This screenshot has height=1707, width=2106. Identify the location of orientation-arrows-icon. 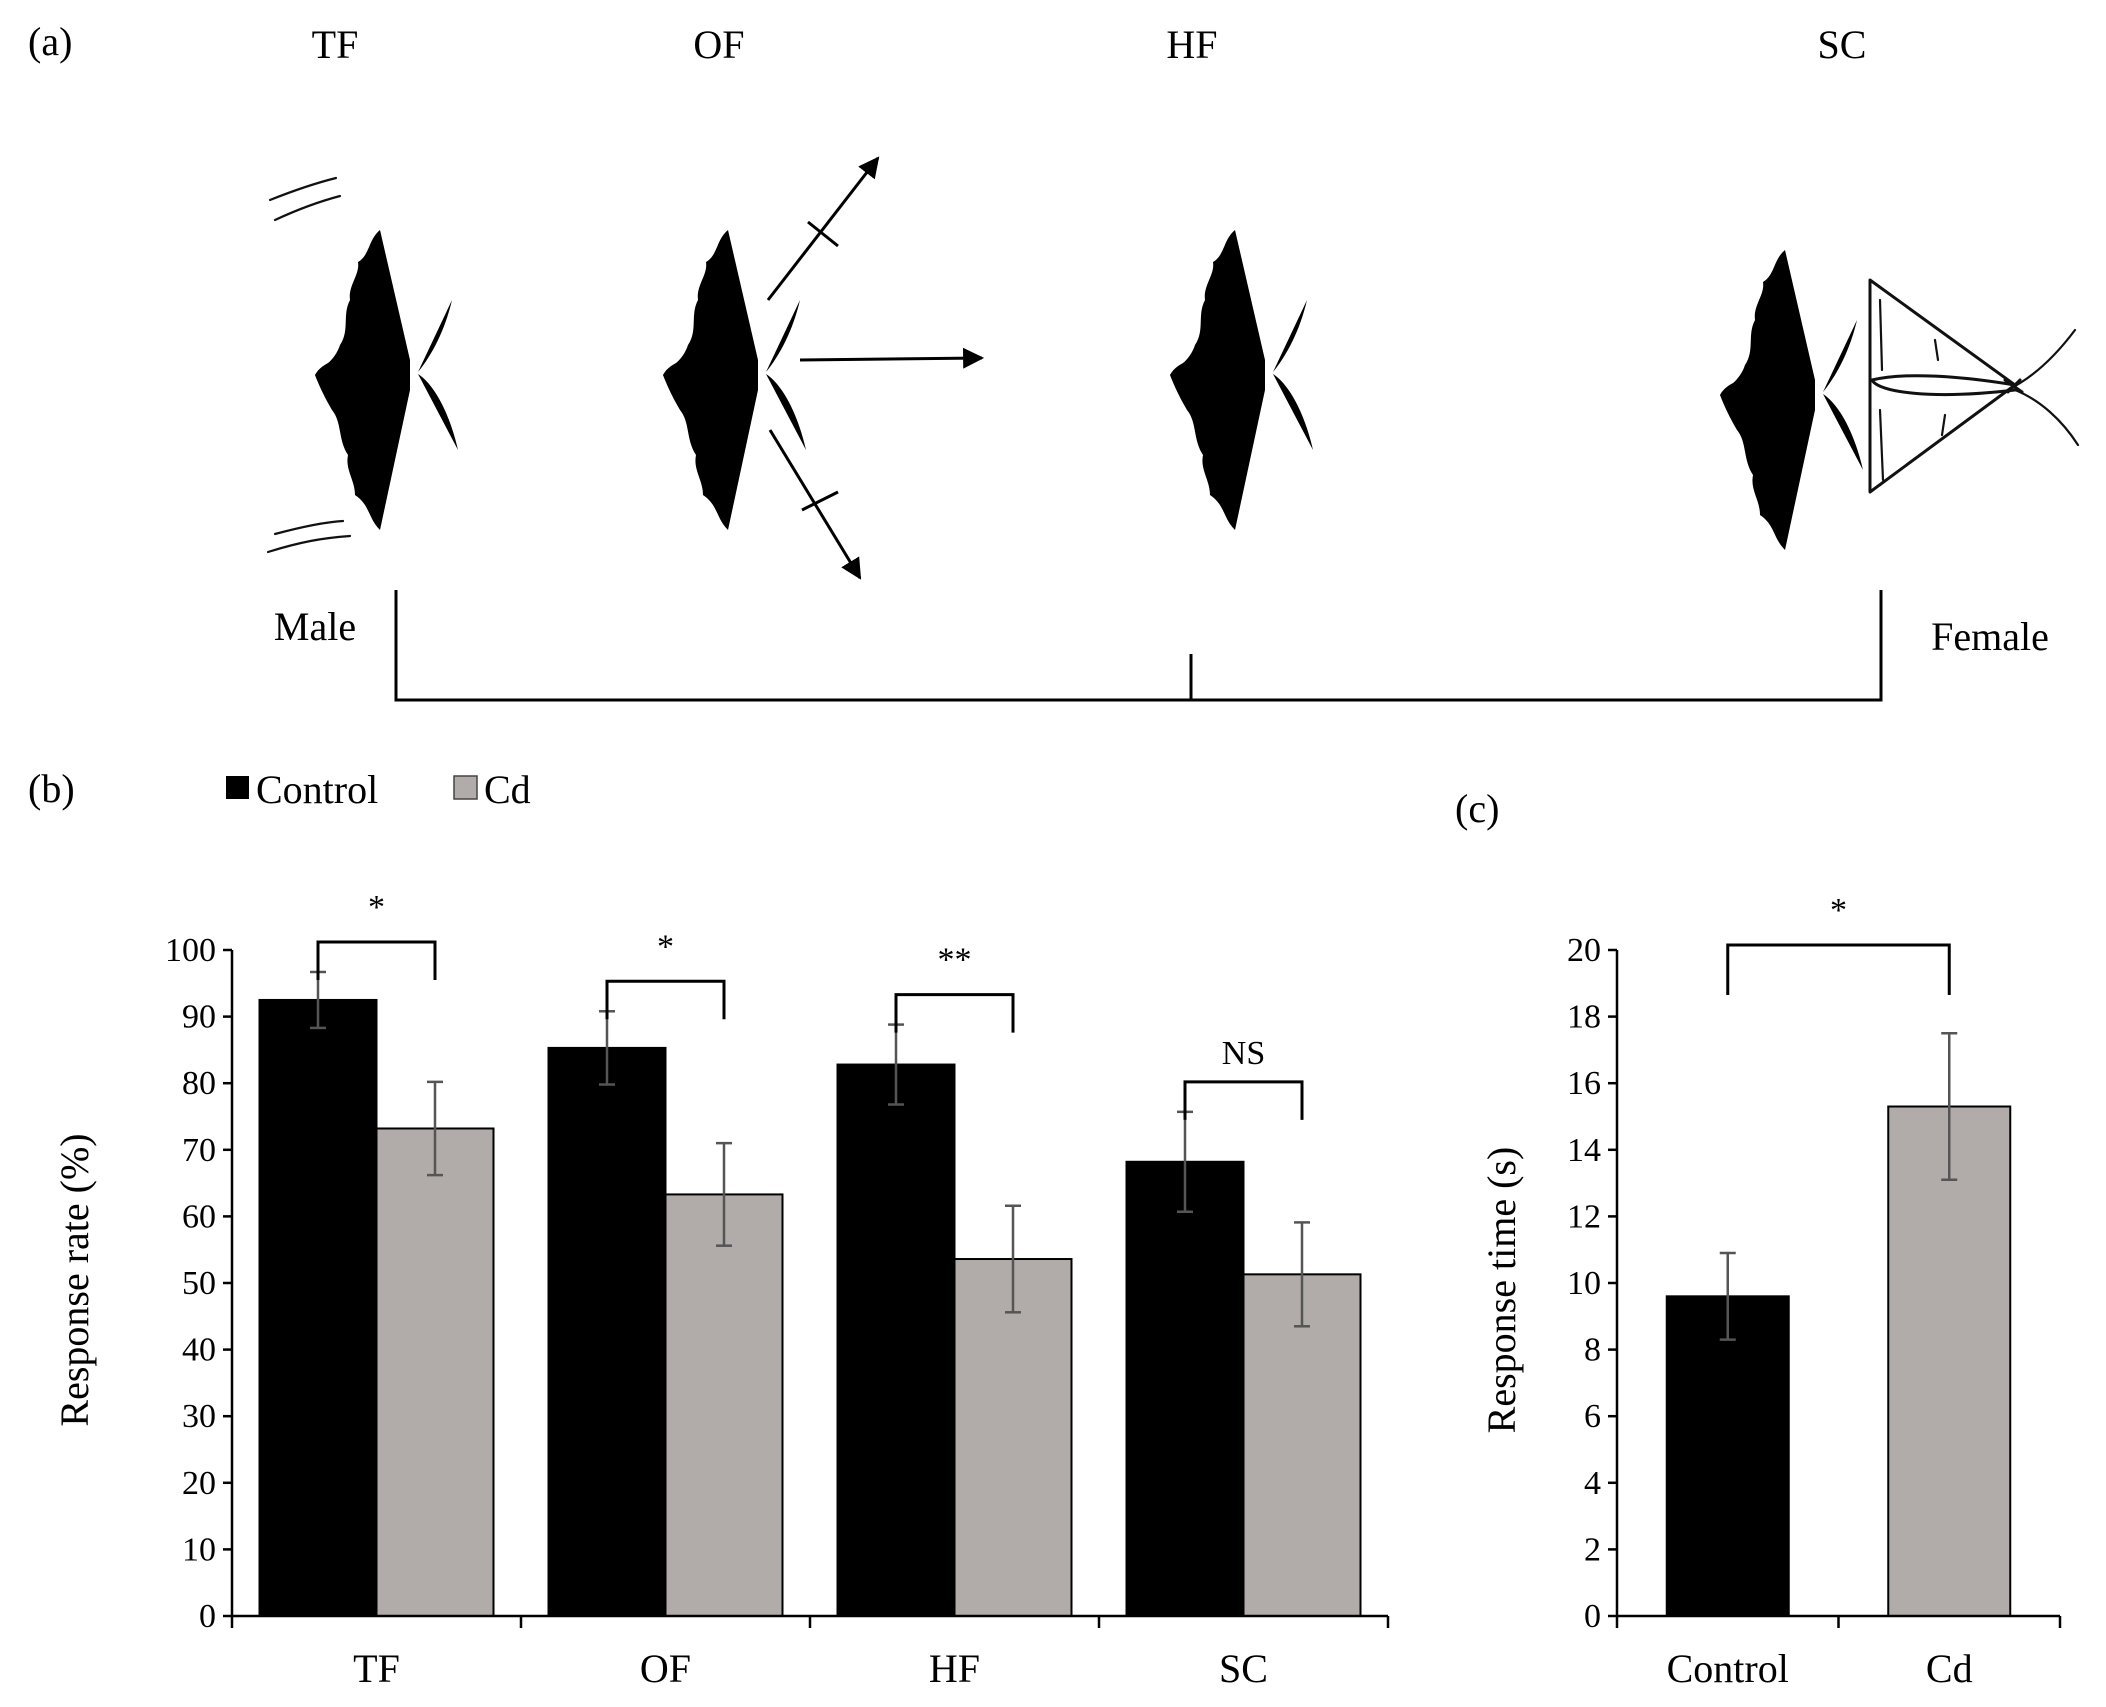
(875, 368).